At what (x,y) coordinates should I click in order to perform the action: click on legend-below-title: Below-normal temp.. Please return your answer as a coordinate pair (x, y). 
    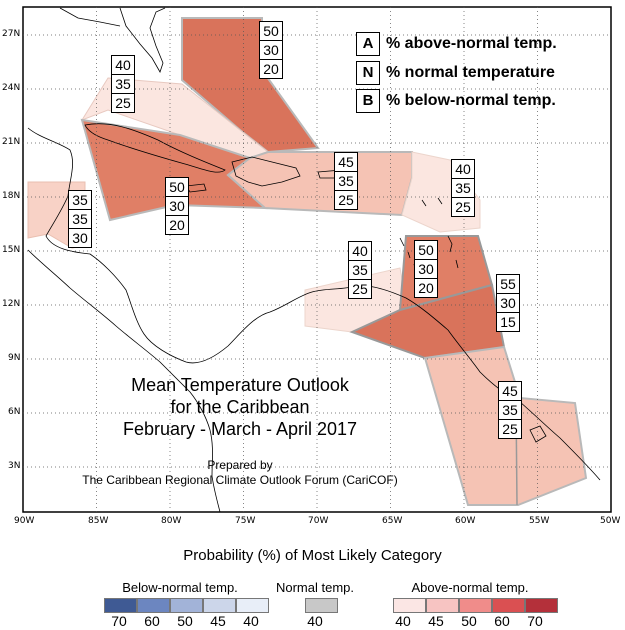
    Looking at the image, I should click on (180, 587).